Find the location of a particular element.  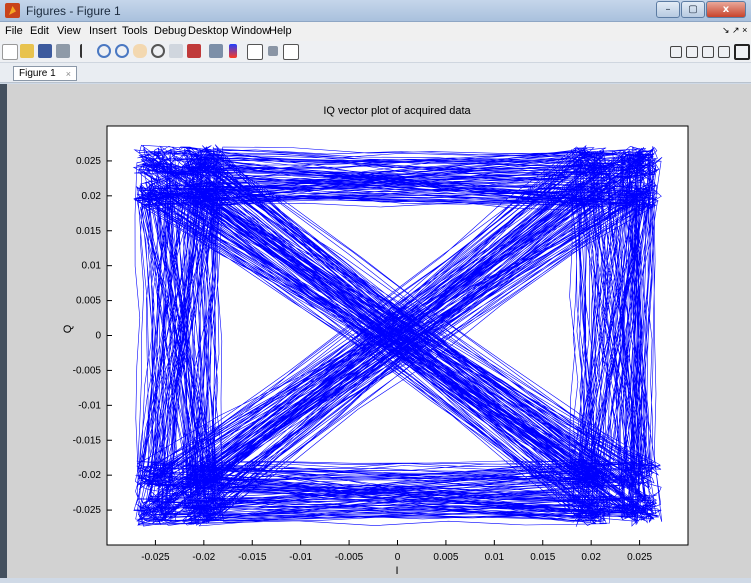

left-edge is located at coordinates (3, 331).